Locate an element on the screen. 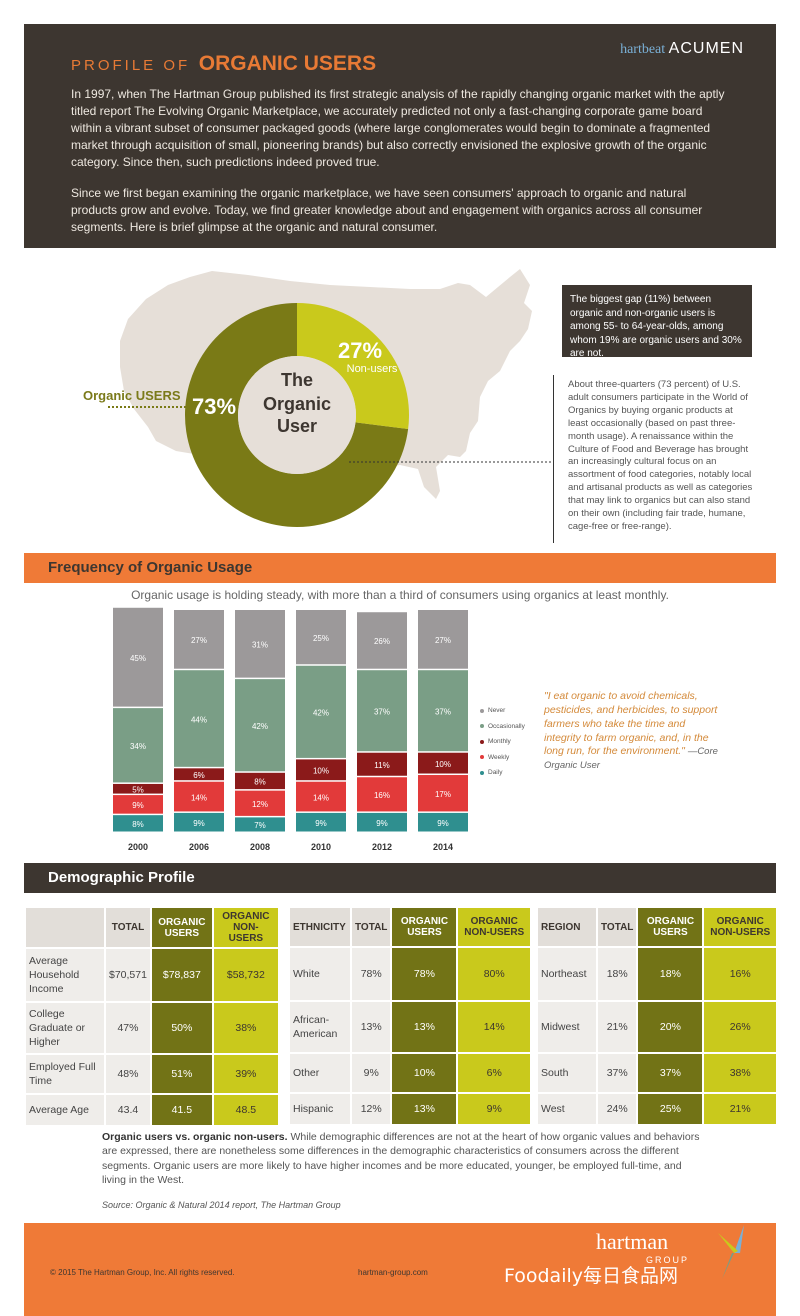 This screenshot has height=1316, width=800. bar-segment-monthly-2012 is located at coordinates (382, 764).